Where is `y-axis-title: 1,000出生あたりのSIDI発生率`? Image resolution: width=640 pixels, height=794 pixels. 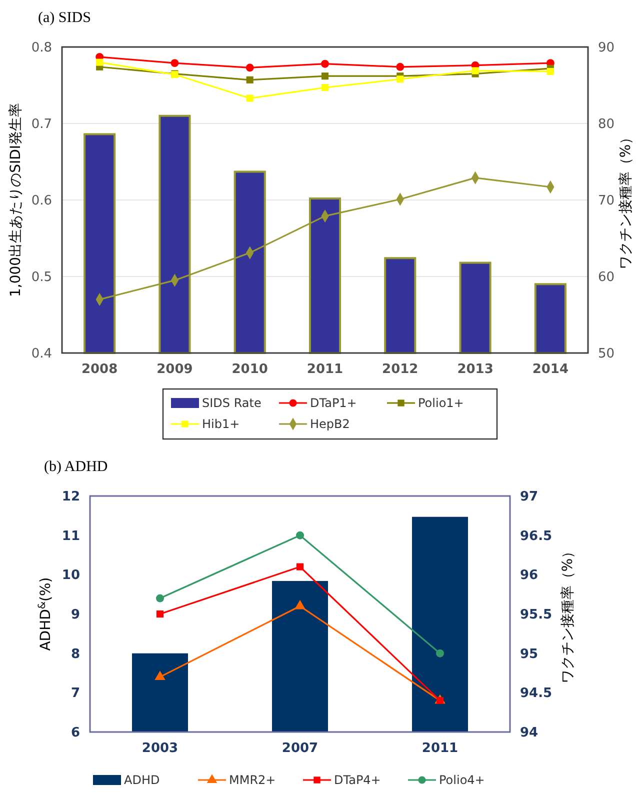 y-axis-title: 1,000出生あたりのSIDI発生率 is located at coordinates (16, 200).